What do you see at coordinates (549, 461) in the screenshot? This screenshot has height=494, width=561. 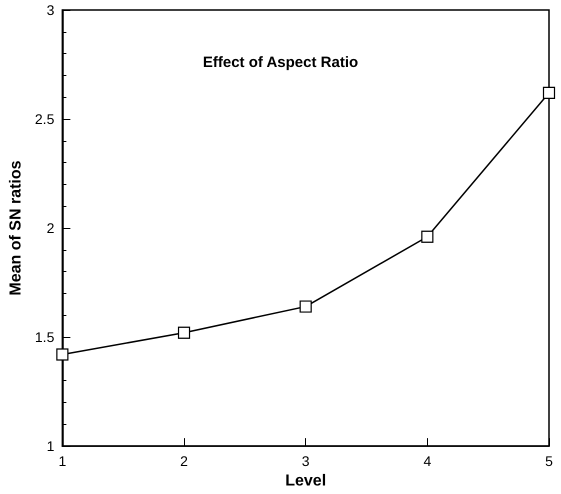 I see `x-tick-label: 5` at bounding box center [549, 461].